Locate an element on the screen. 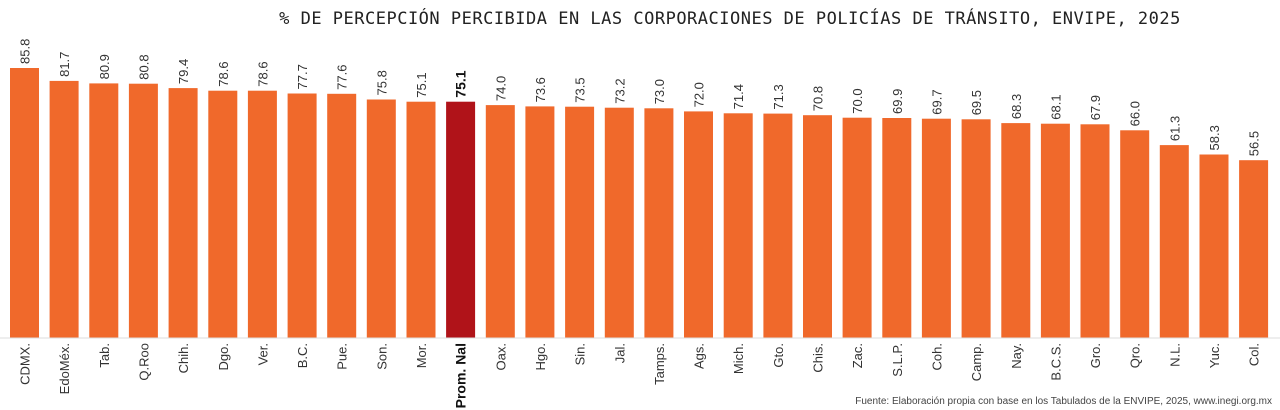 This screenshot has width=1280, height=410. category-label: Son. is located at coordinates (381, 356).